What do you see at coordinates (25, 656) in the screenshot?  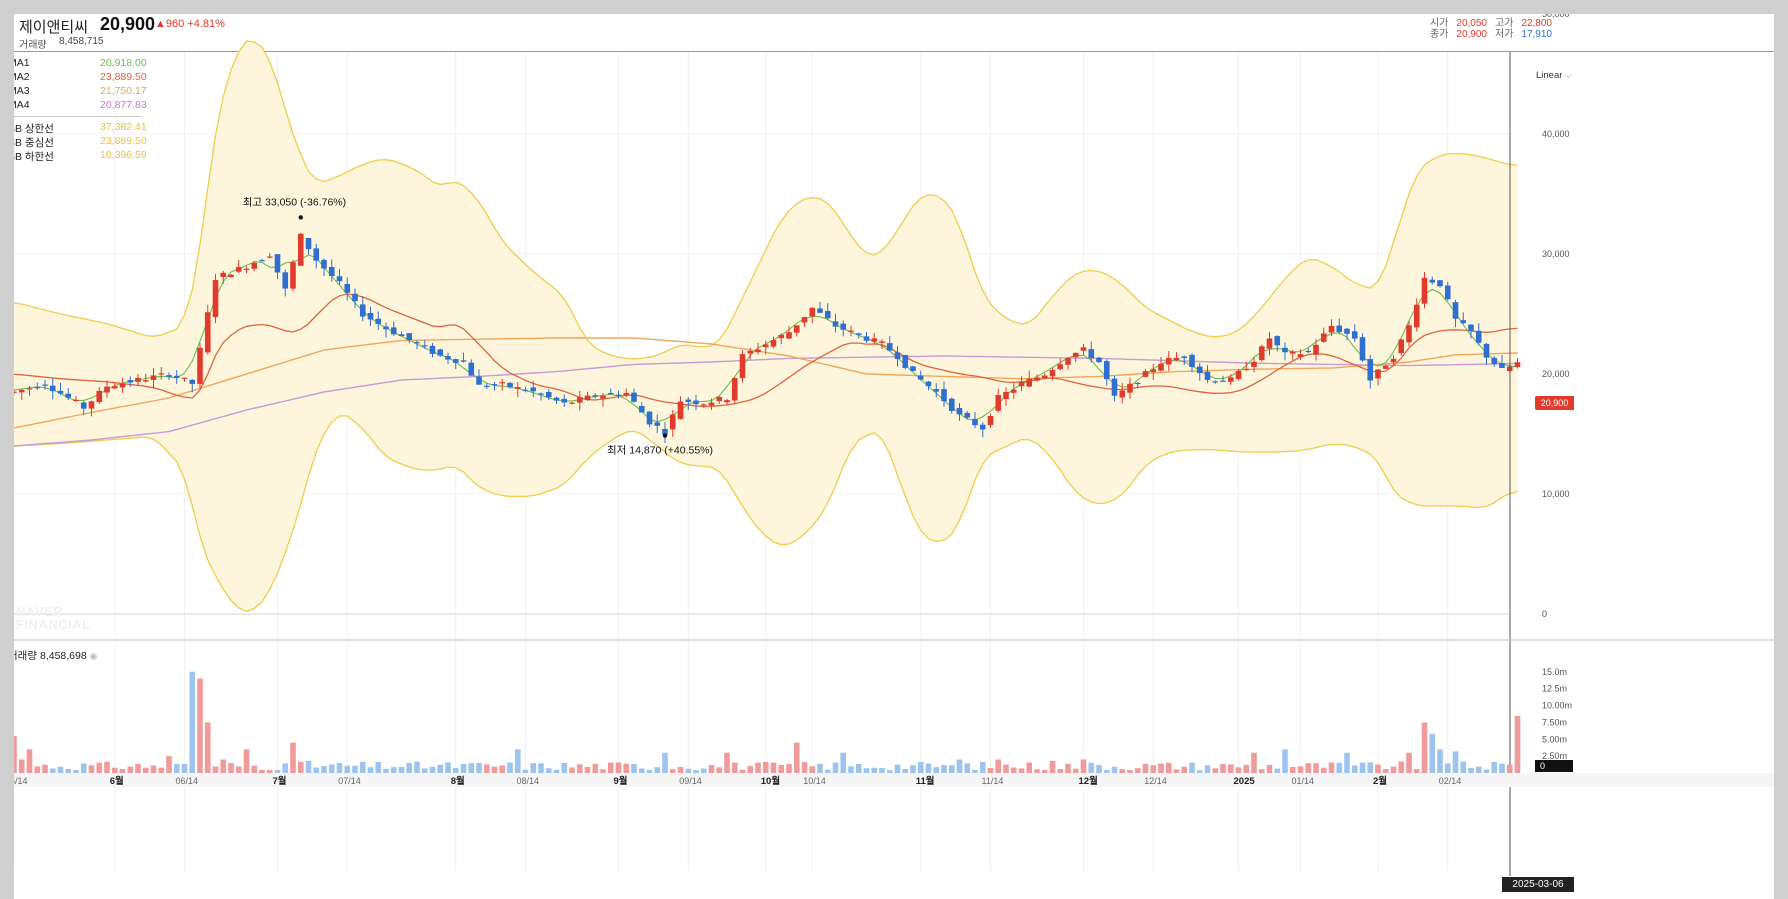 I see `volume-panel-label: 거래량` at bounding box center [25, 656].